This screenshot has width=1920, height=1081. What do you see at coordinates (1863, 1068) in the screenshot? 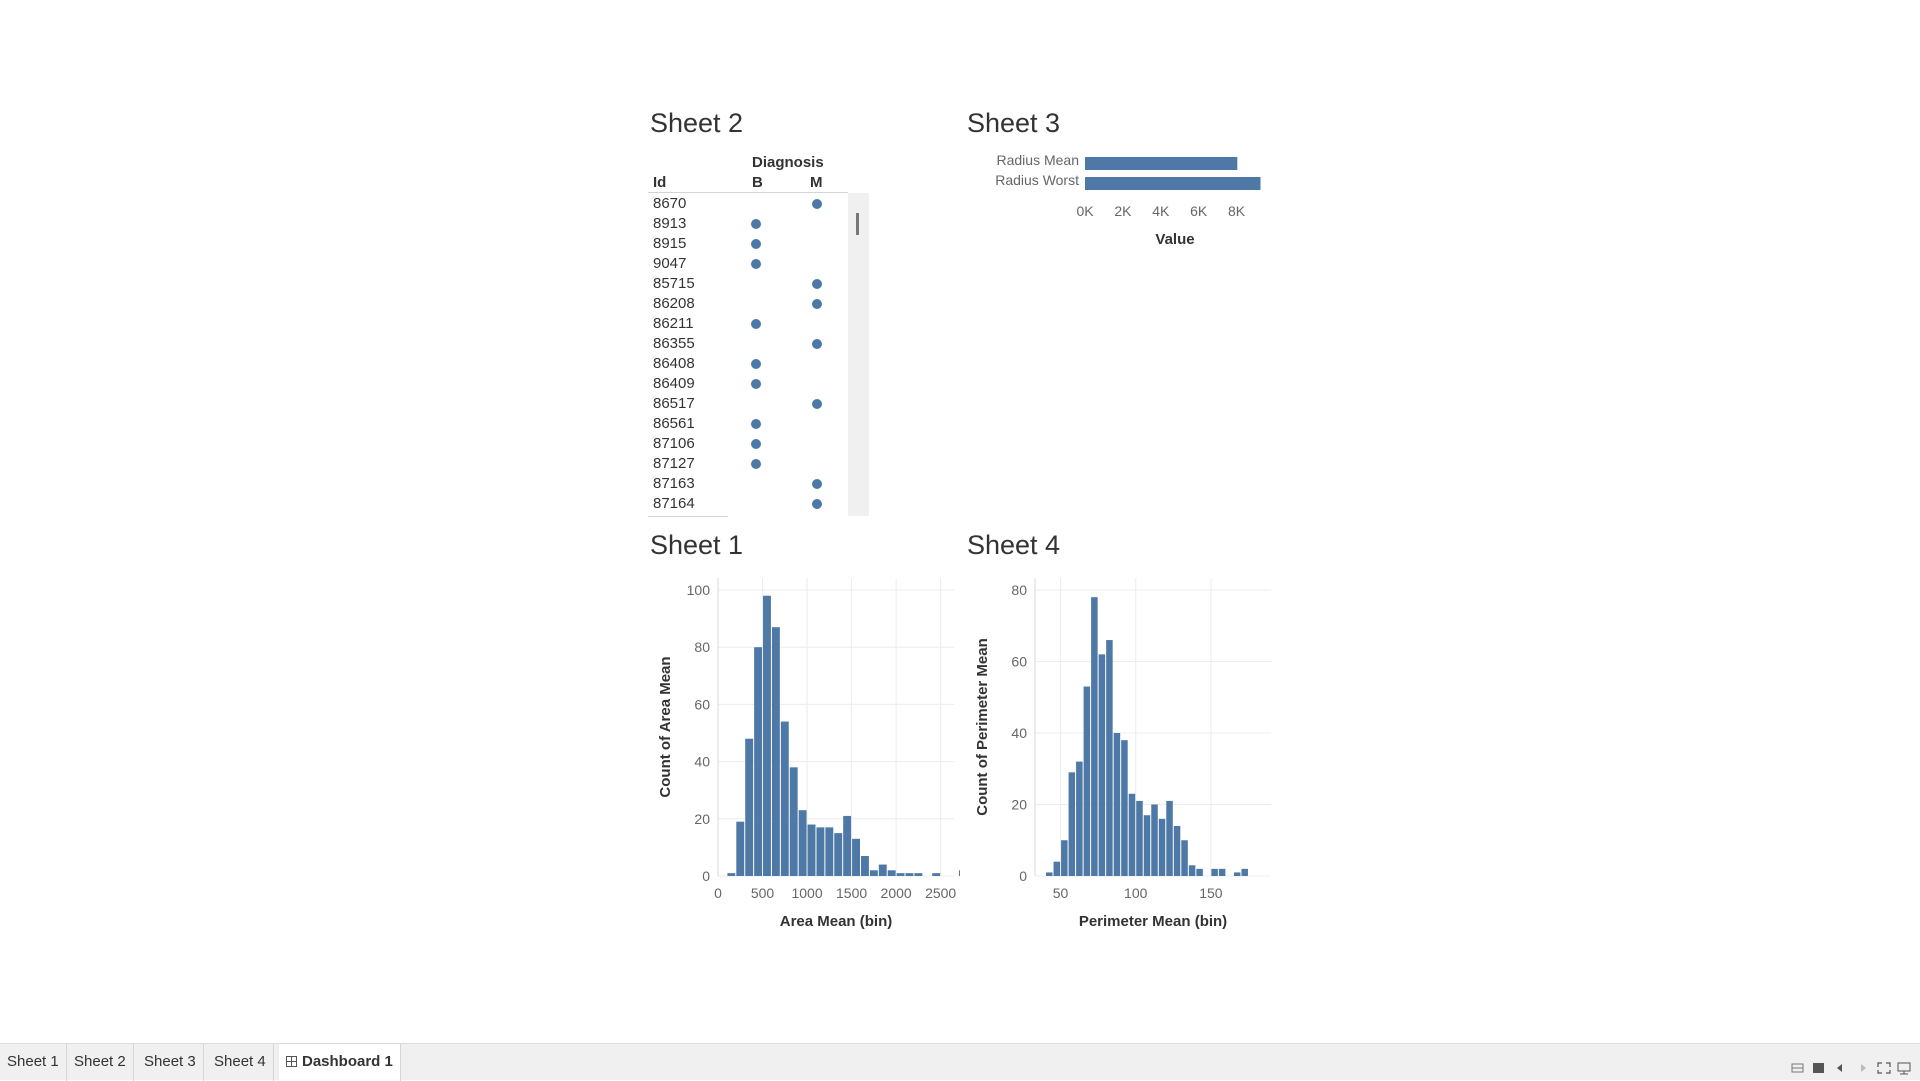
I see `next-tab-icon` at bounding box center [1863, 1068].